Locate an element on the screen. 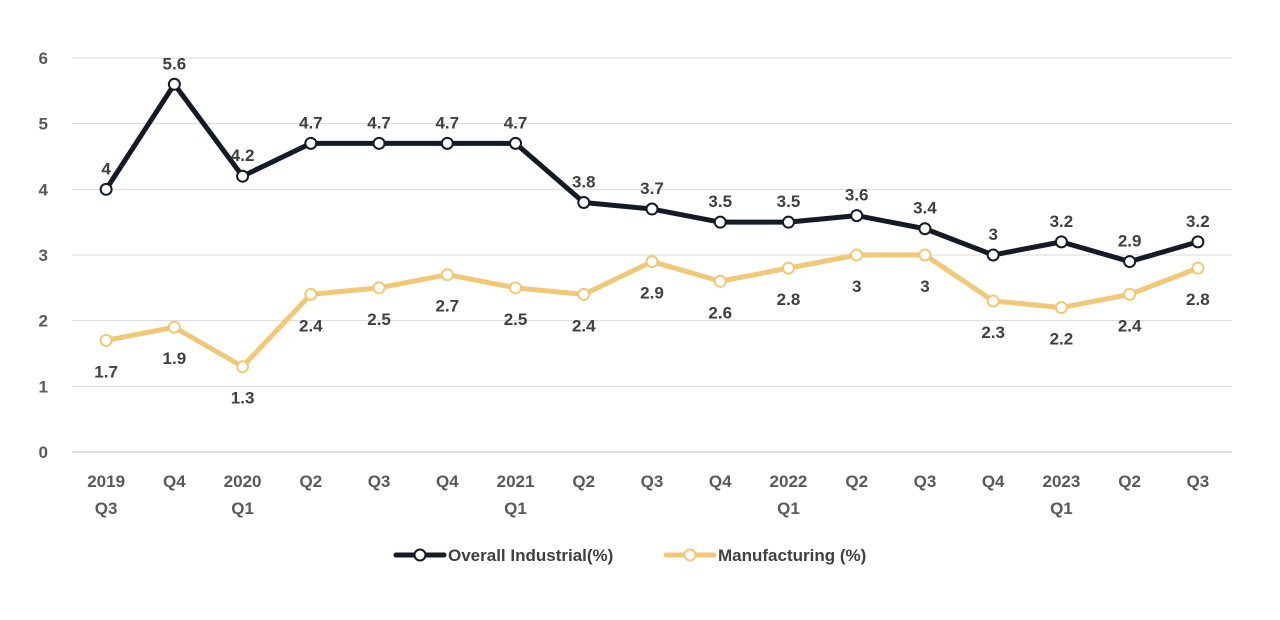  y-tick-label: 0 is located at coordinates (43, 452).